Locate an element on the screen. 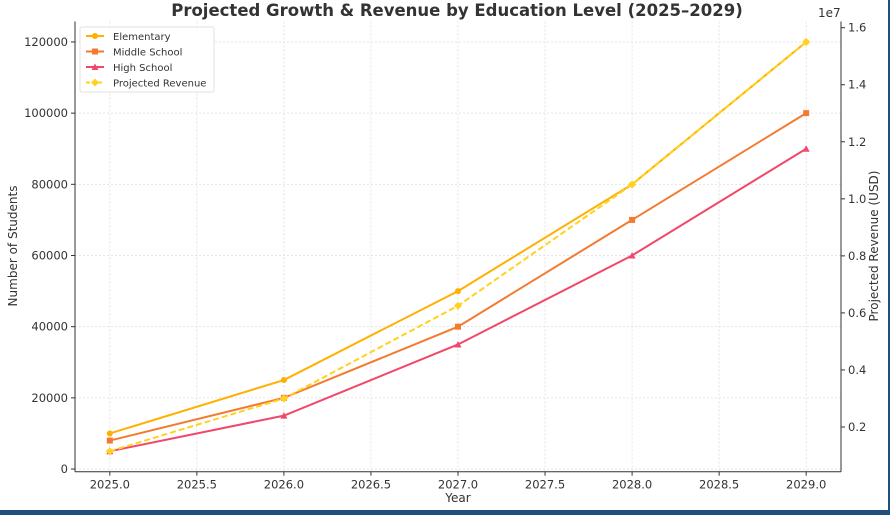  x-tick-label: 2028.5 is located at coordinates (719, 485).